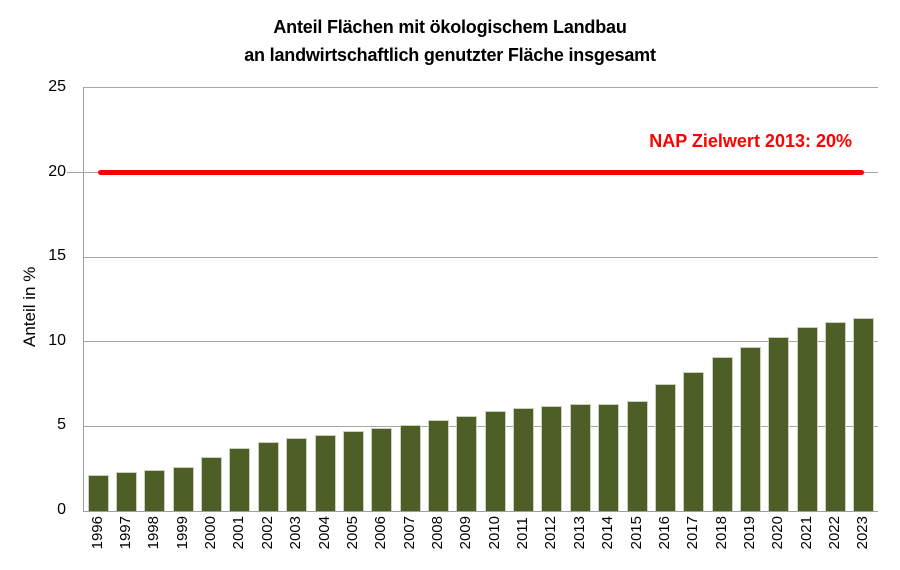  What do you see at coordinates (750, 140) in the screenshot?
I see `nap-target-label: NAP Zielwert 2013: 20%` at bounding box center [750, 140].